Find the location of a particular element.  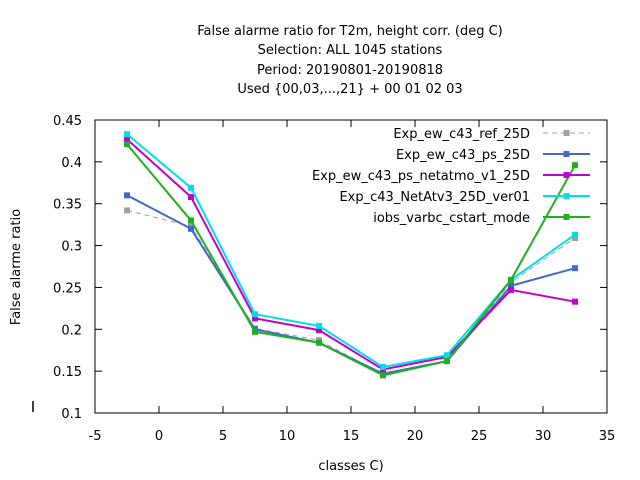

legend-label: Exp_ew_c43_ps_netatmo_v1_25D is located at coordinates (421, 176).